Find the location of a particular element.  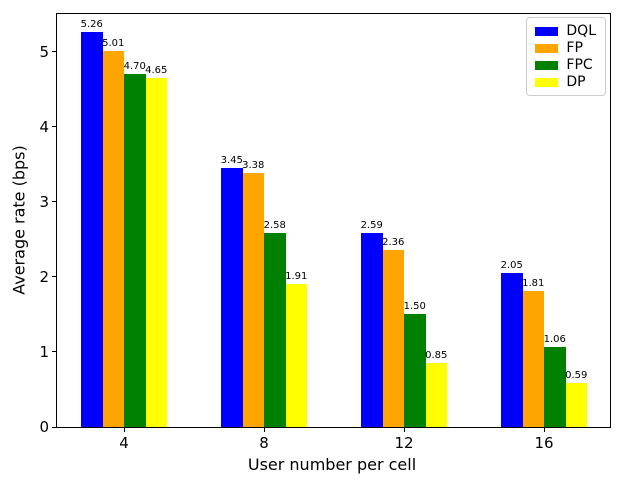

y-tick-label: 5 is located at coordinates (44, 51).